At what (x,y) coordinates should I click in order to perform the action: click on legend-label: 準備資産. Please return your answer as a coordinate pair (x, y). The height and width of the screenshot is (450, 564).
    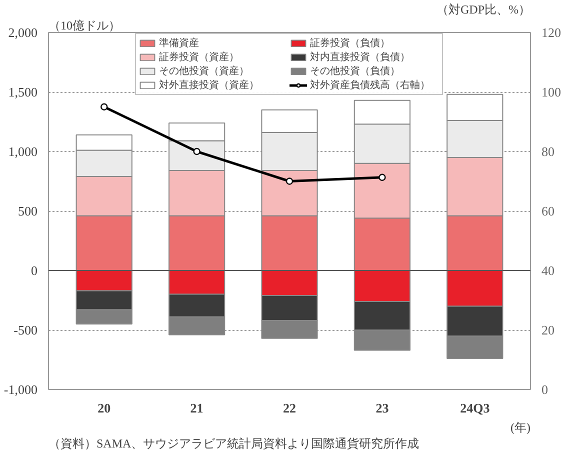
    Looking at the image, I should click on (179, 43).